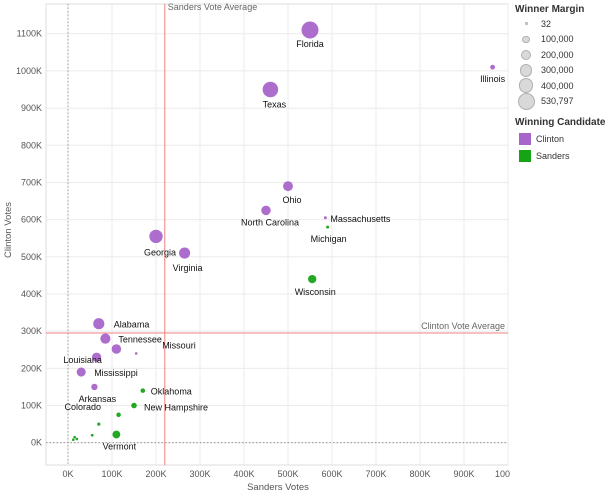  Describe the element at coordinates (288, 186) in the screenshot. I see `point-ohio` at that location.